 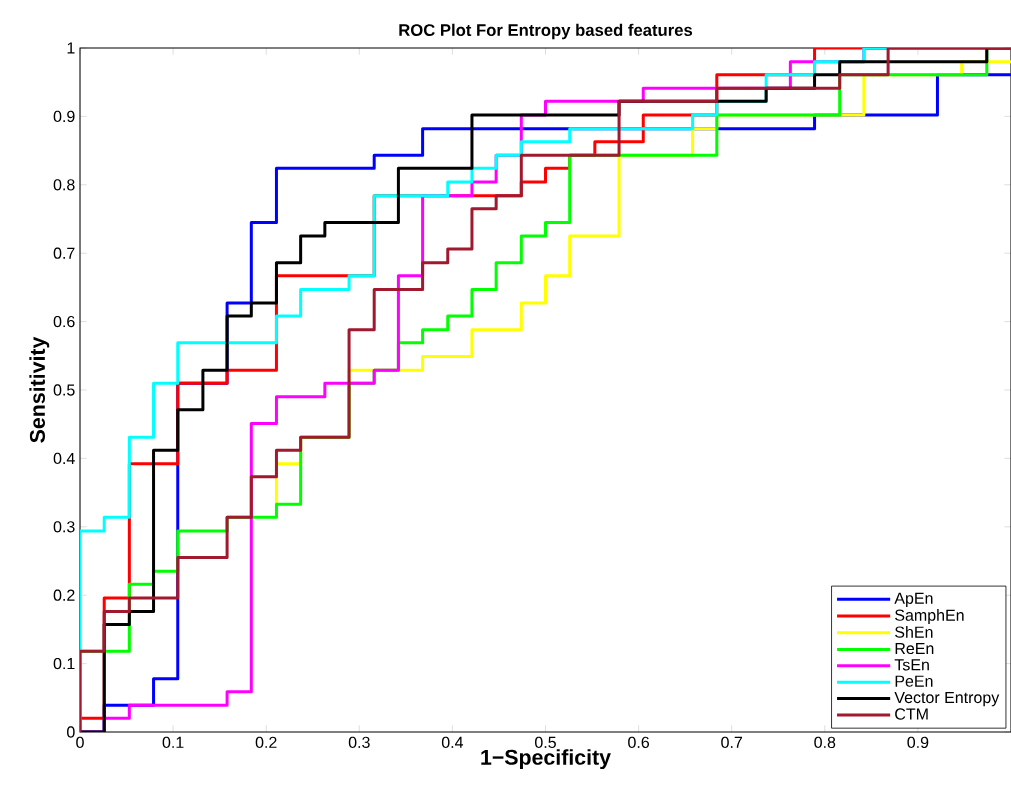 What do you see at coordinates (64, 253) in the screenshot?
I see `y-tick-label: 0.7` at bounding box center [64, 253].